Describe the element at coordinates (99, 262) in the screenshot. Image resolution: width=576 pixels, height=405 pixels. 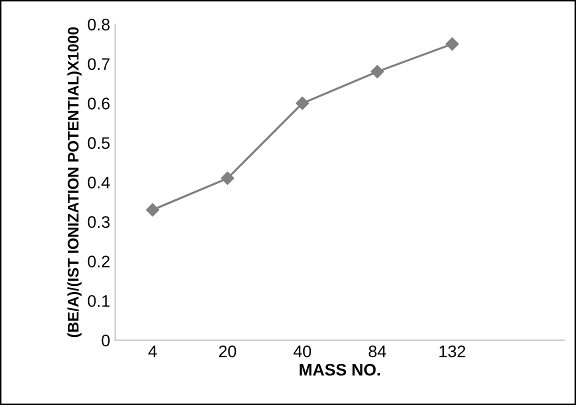
I see `y-tick-label: 0.2` at that location.